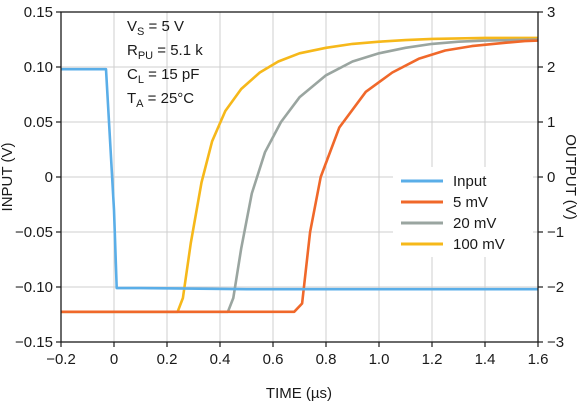 The image size is (584, 410). I want to click on x-tick-label: 0.6, so click(273, 359).